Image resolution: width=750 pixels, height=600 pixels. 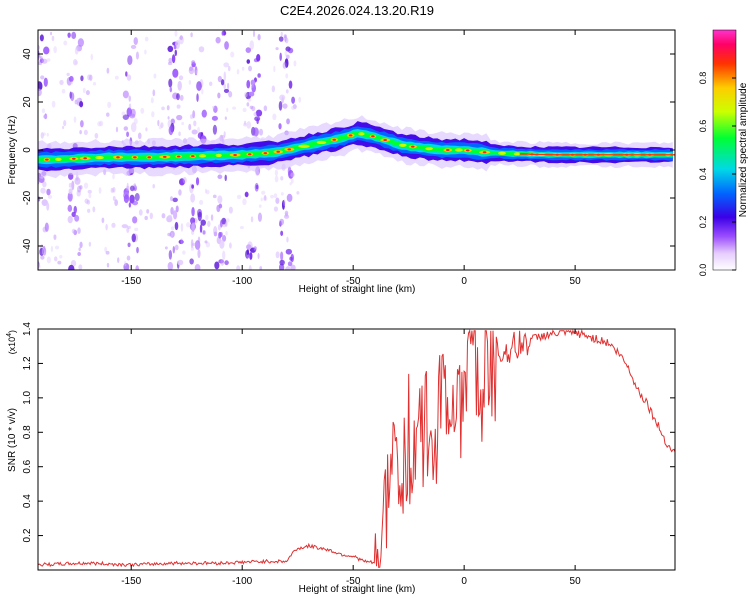 What do you see at coordinates (357, 589) in the screenshot?
I see `snr-xlabel: Height of straight line (km)` at bounding box center [357, 589].